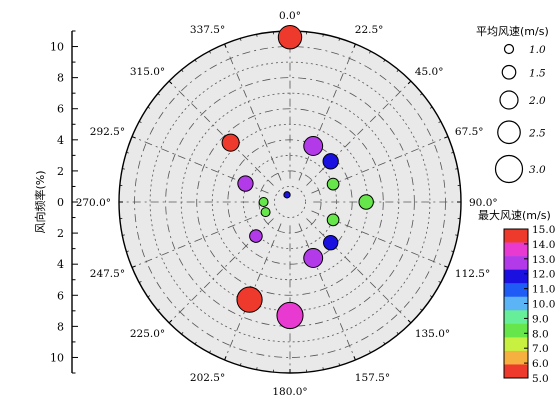  What do you see at coordinates (543, 245) in the screenshot?
I see `color-legend-label: 14.0` at bounding box center [543, 245].